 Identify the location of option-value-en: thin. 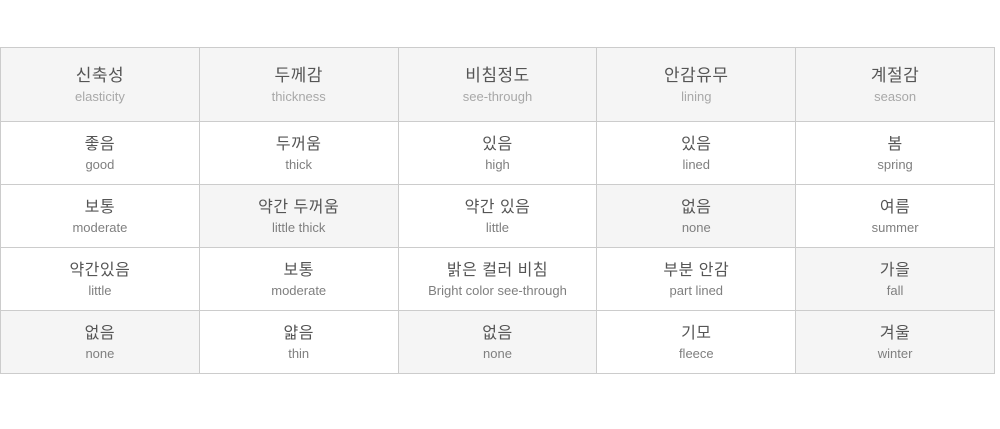
(299, 353).